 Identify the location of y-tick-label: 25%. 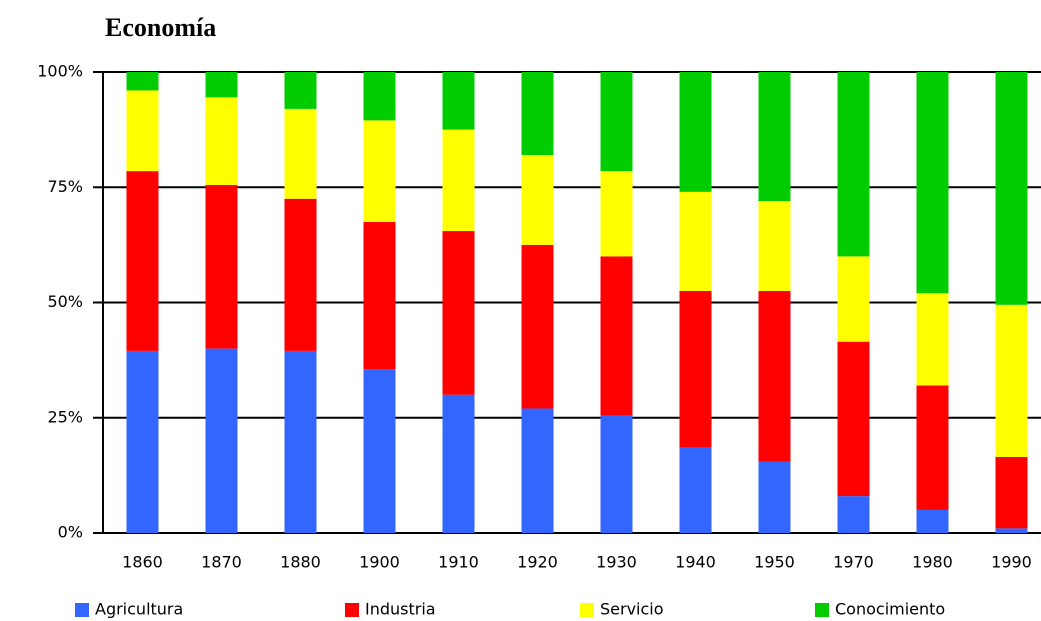
(65, 416).